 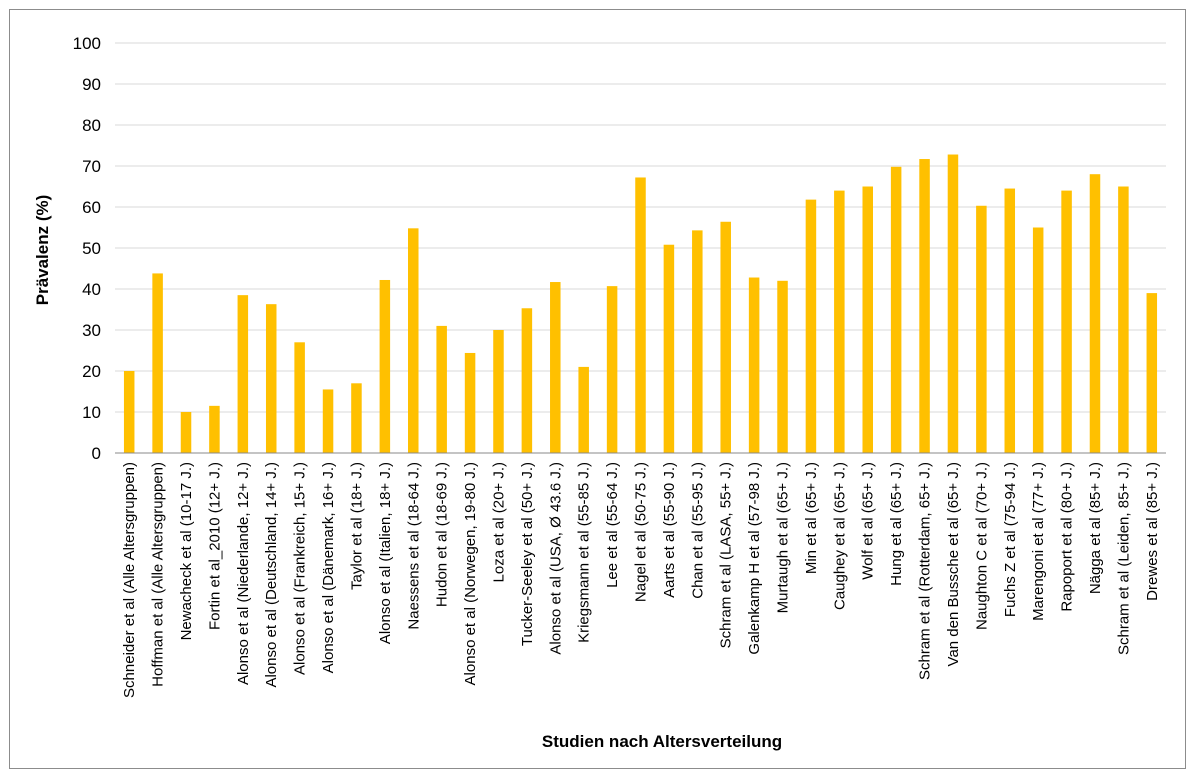 What do you see at coordinates (91, 166) in the screenshot?
I see `y-tick-label: 70` at bounding box center [91, 166].